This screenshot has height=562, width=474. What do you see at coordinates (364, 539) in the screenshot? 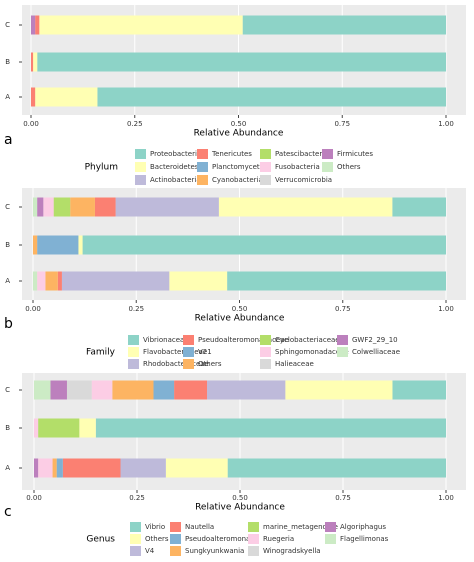
I see `legend-label: Flagellimonas` at bounding box center [364, 539].